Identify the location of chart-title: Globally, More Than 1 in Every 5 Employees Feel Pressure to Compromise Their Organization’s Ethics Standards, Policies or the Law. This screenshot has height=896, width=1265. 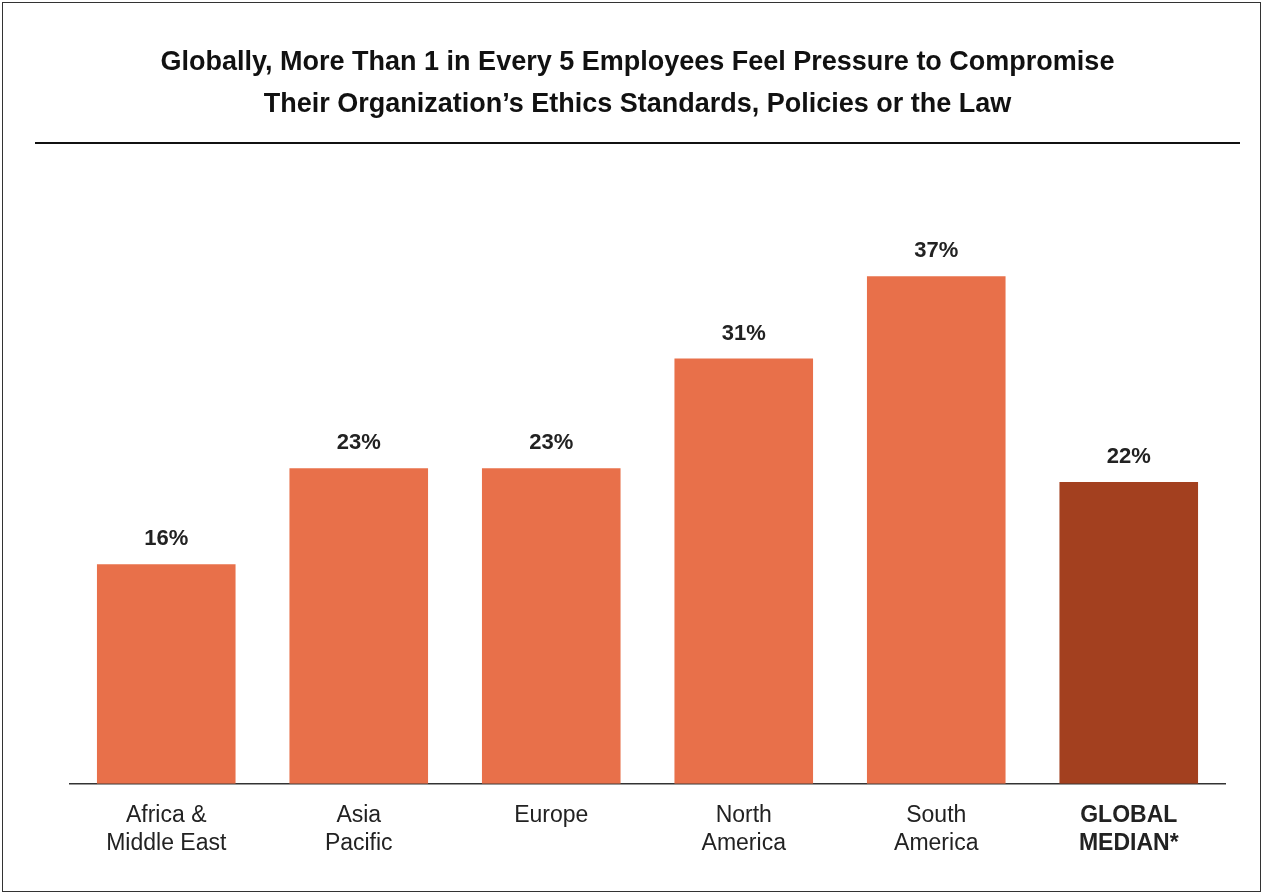
(637, 82).